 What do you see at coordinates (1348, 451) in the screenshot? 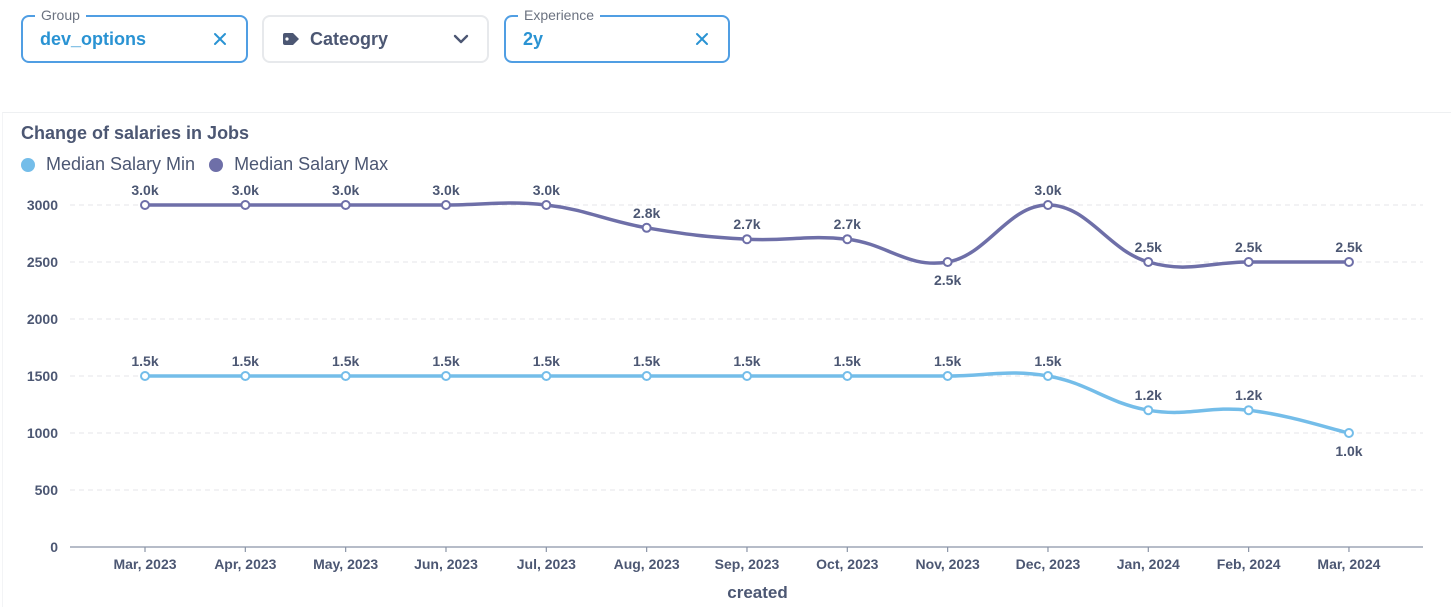
I see `data-label: 1.0k` at bounding box center [1348, 451].